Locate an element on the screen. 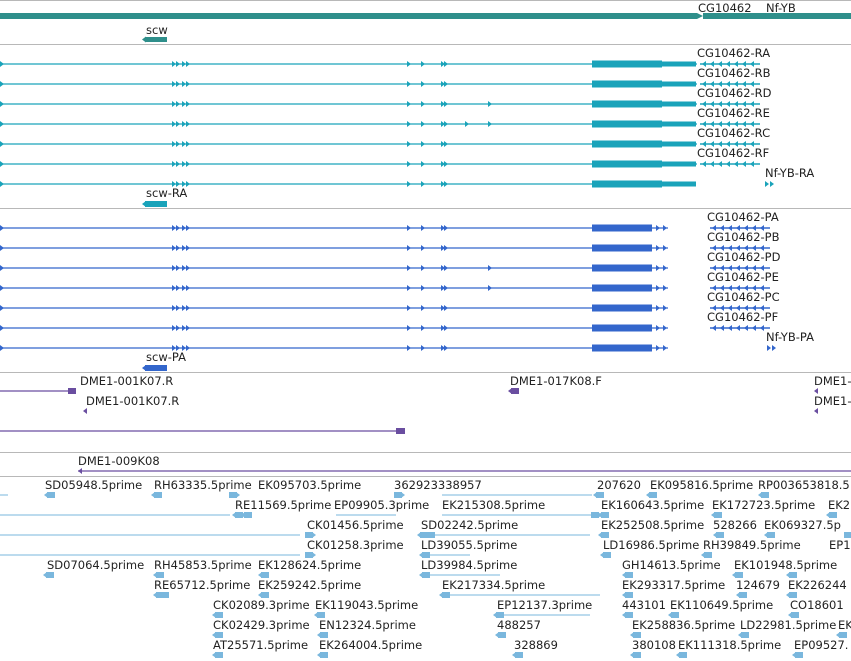  transcript-label: CG10462-RB is located at coordinates (734, 73).